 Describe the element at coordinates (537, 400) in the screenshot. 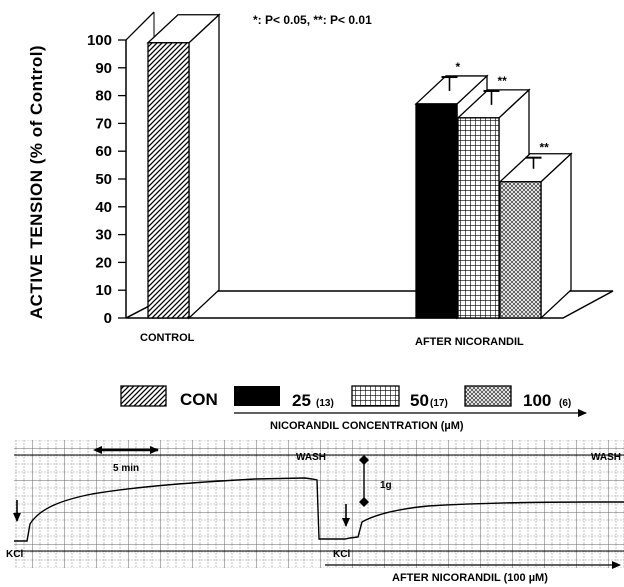

I see `legend-label-100: 100` at that location.